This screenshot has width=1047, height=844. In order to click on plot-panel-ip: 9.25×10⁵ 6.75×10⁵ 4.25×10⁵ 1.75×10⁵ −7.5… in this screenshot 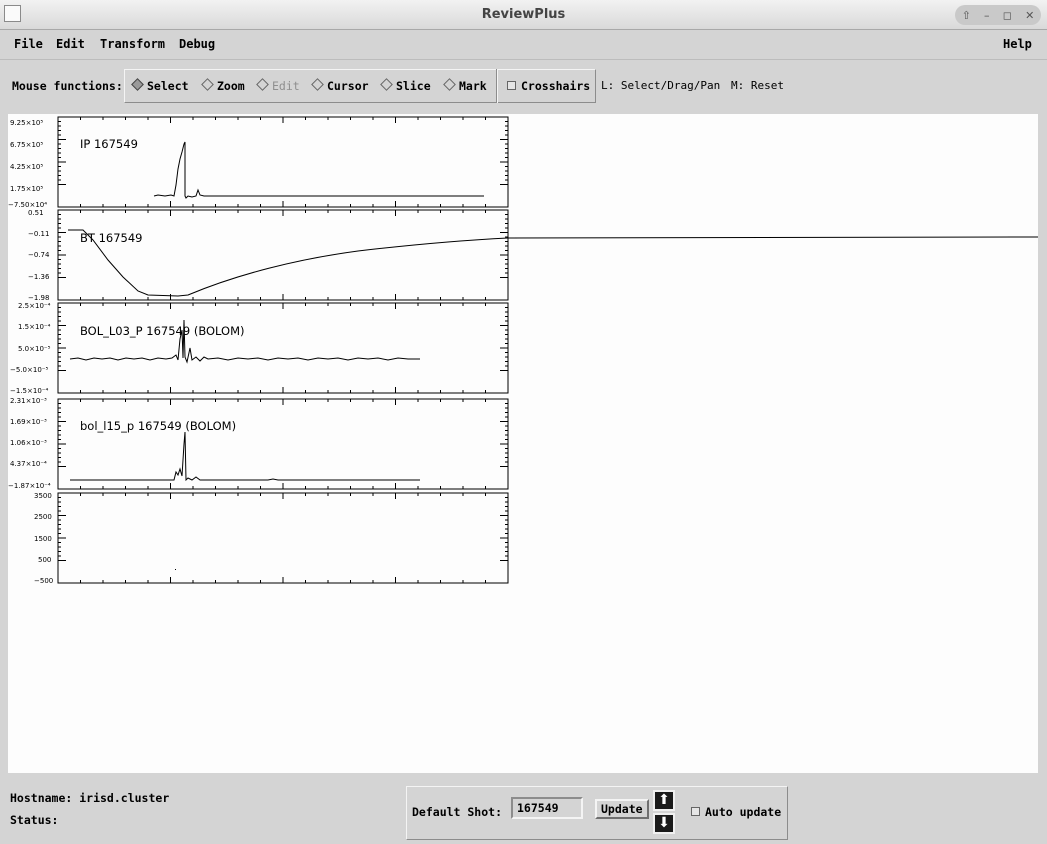, I will do `click(258, 162)`.